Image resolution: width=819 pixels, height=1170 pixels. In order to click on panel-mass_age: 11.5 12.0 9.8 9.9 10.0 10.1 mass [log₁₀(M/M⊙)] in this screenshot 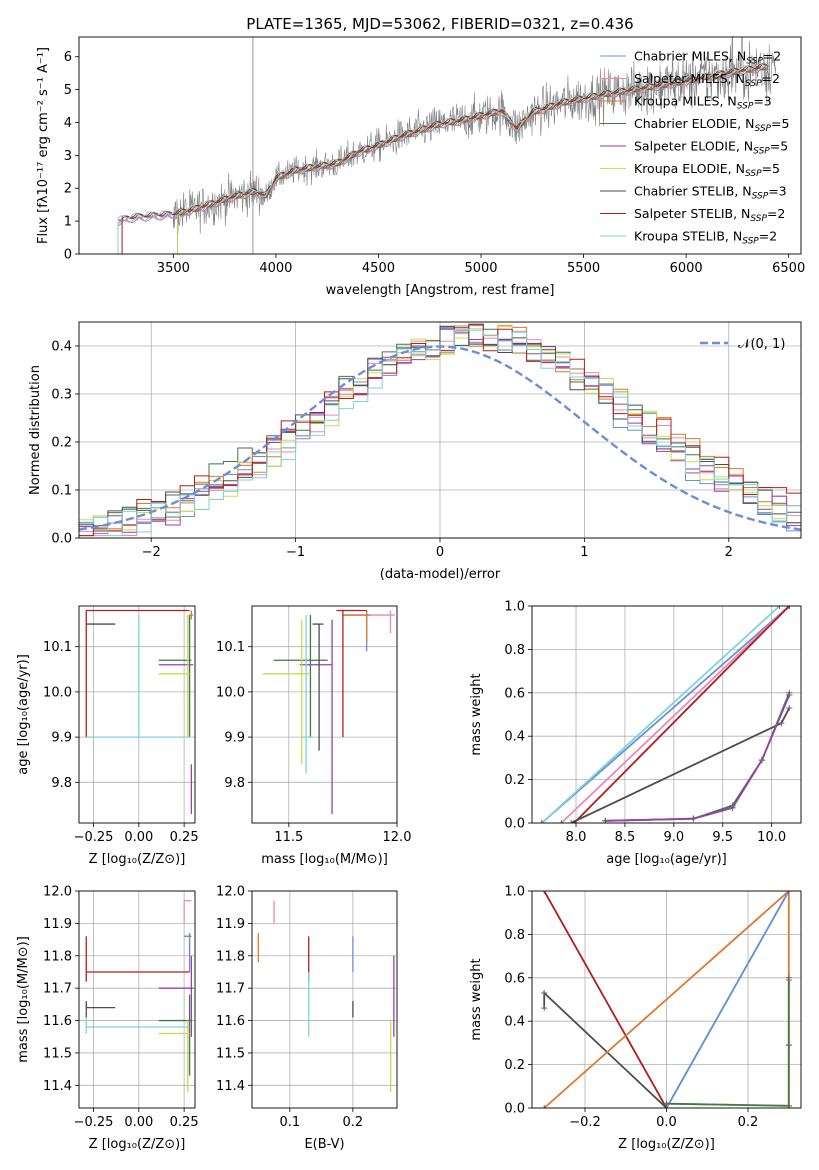, I will do `click(313, 736)`.